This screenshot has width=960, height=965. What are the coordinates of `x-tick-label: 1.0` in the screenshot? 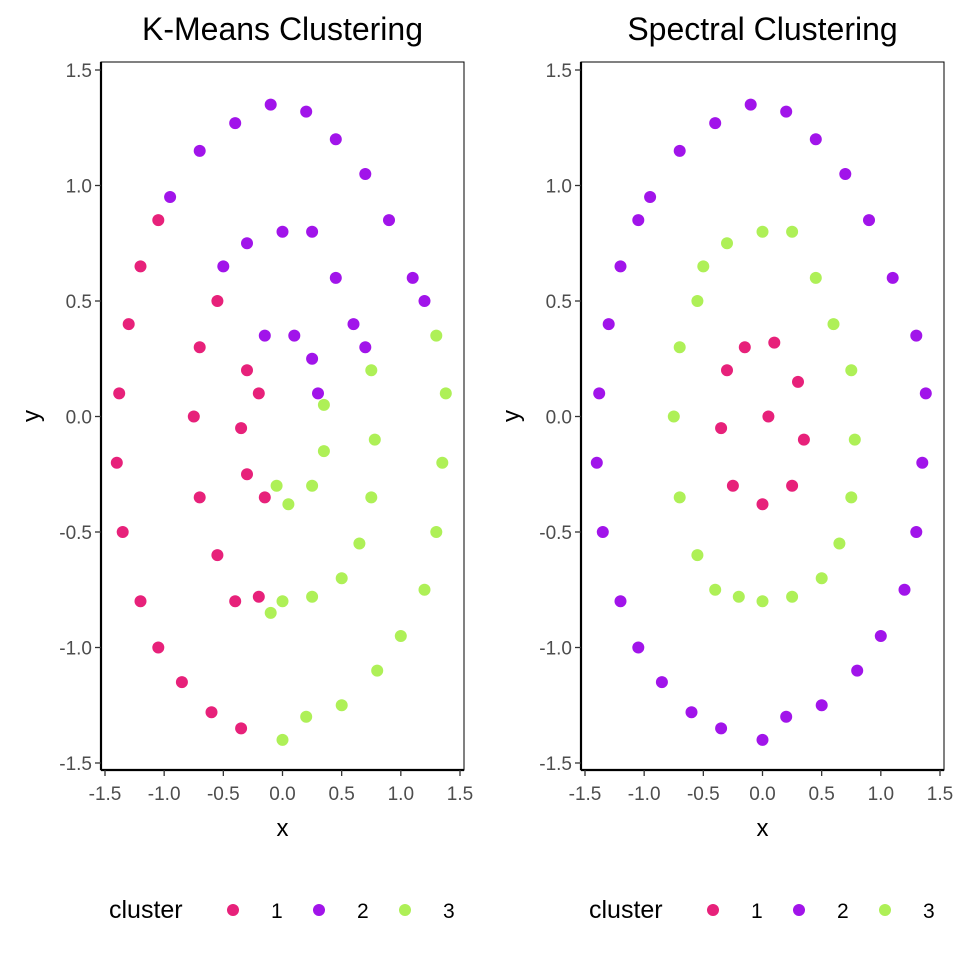 It's located at (881, 794).